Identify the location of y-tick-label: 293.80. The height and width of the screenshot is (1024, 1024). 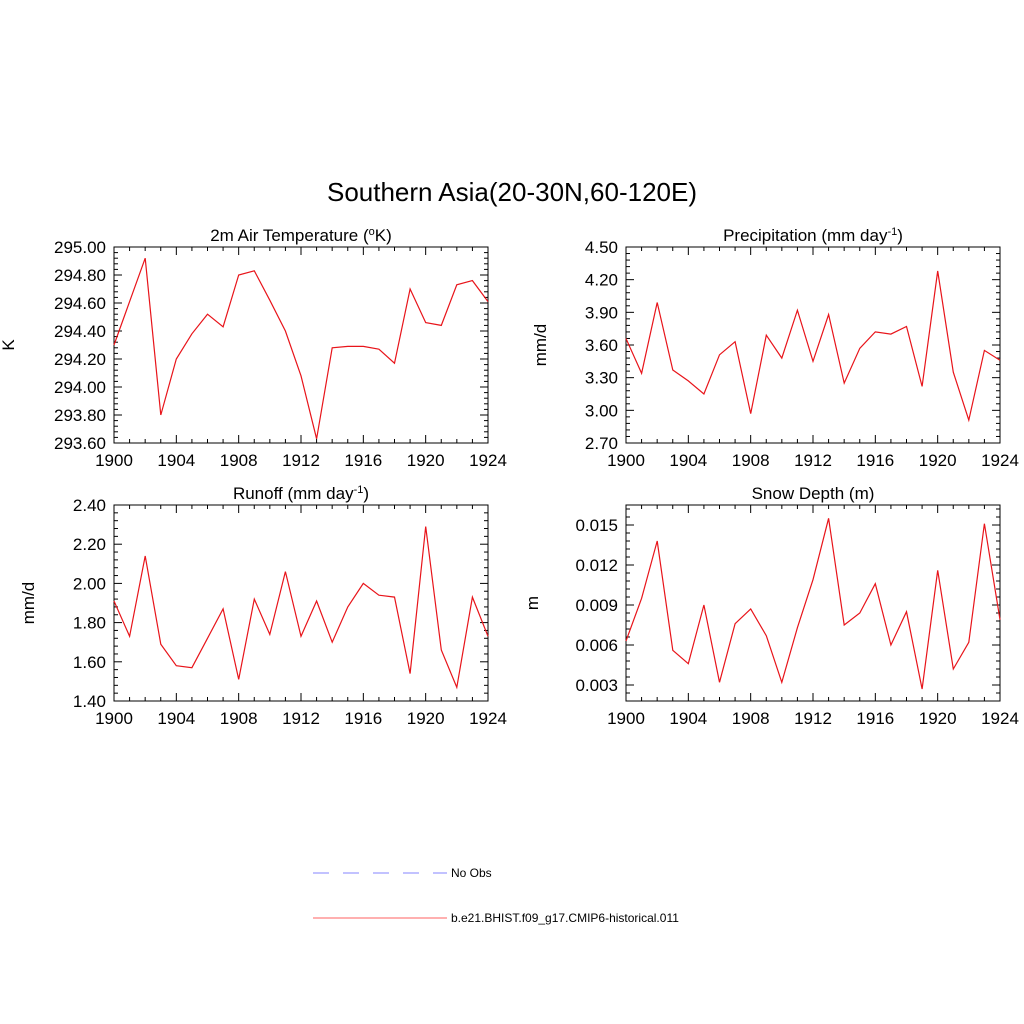
(80, 415).